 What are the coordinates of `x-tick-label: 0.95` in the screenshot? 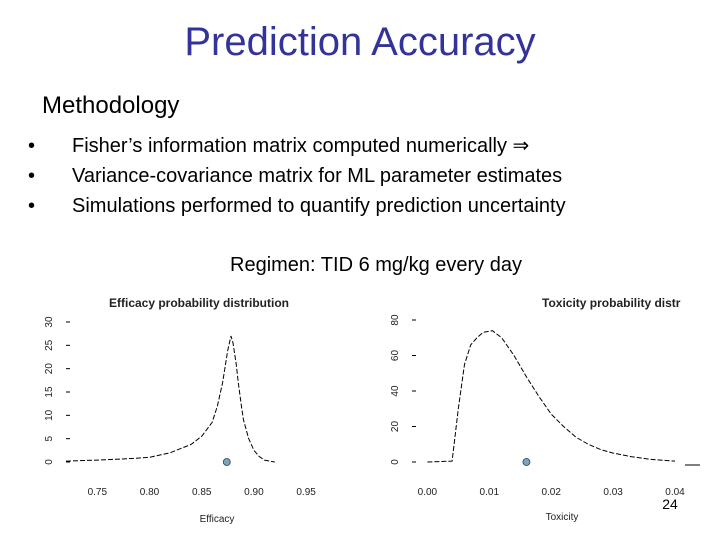 It's located at (306, 492).